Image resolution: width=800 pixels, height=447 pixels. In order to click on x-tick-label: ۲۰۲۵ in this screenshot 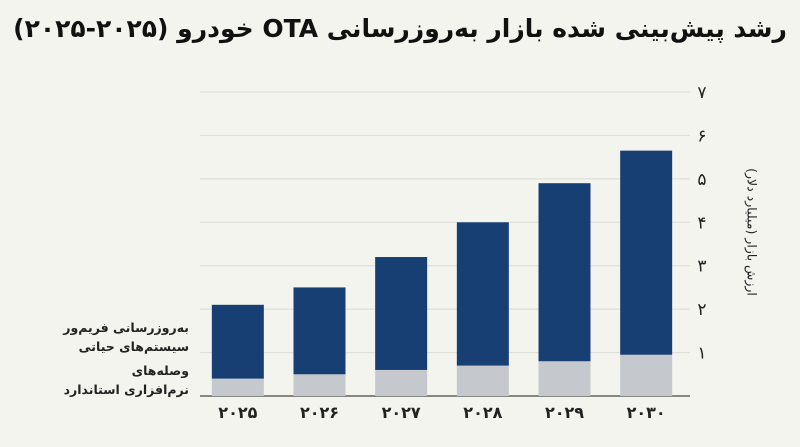, I will do `click(237, 412)`.